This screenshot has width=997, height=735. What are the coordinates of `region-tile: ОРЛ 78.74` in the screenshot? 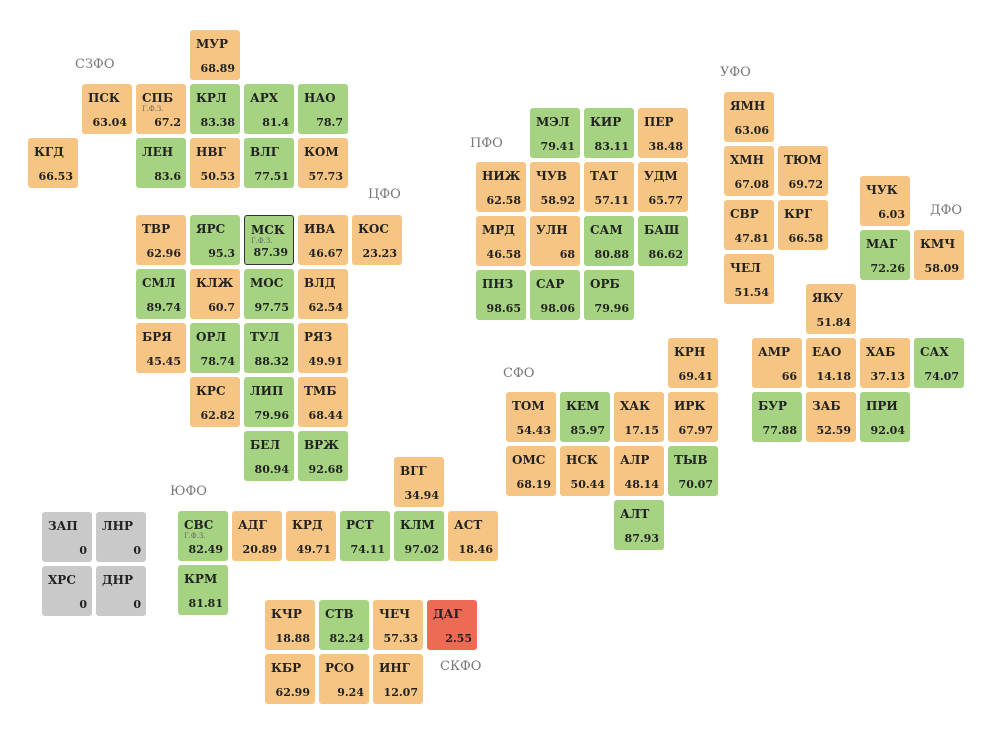 It's located at (215, 348).